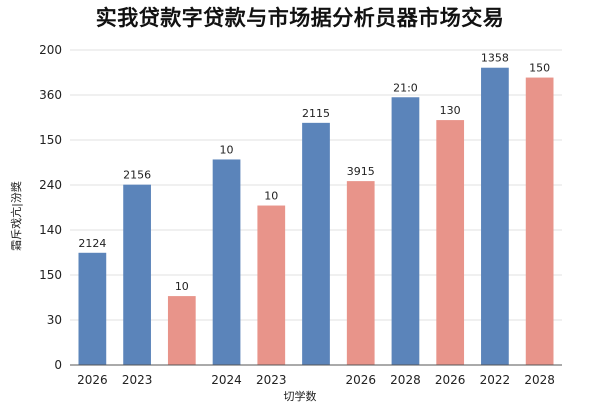 This screenshot has width=600, height=404. I want to click on data-label: 1358, so click(495, 58).